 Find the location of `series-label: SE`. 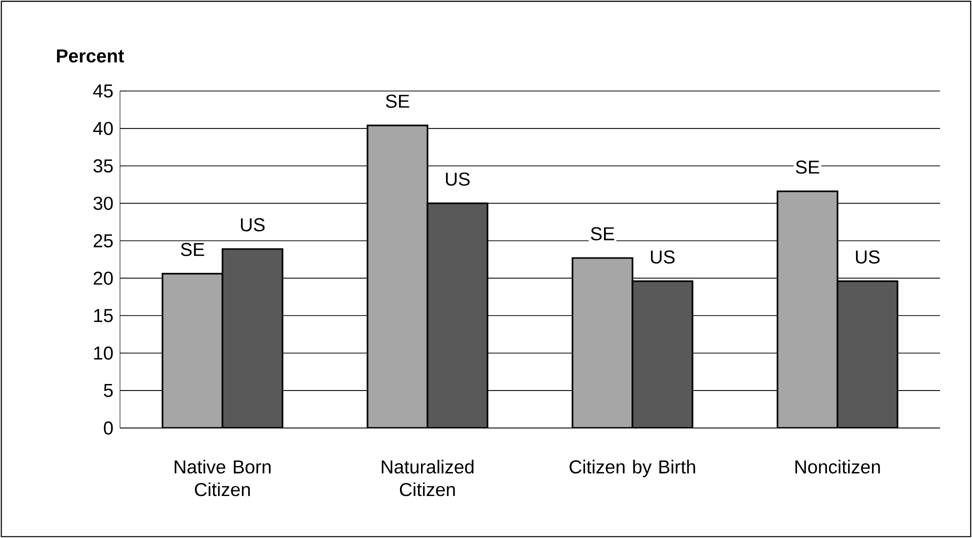

series-label: SE is located at coordinates (602, 233).